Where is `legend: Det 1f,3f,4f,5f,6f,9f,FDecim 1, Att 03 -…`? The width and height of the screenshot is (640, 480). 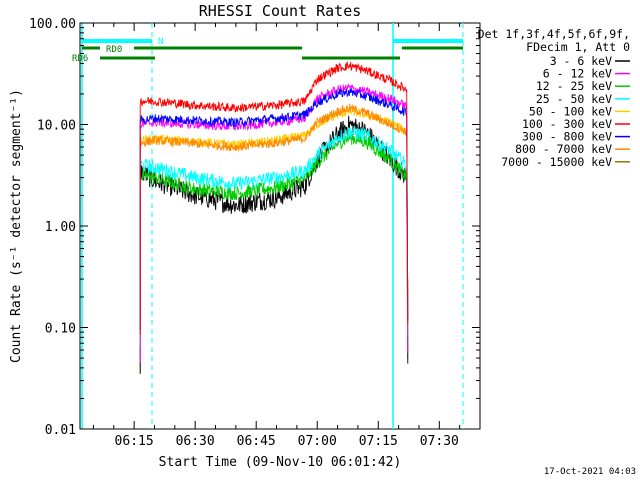
legend: Det 1f,3f,4f,5f,6f,9f,FDecim 1, Att 03 -… is located at coordinates (554, 98).